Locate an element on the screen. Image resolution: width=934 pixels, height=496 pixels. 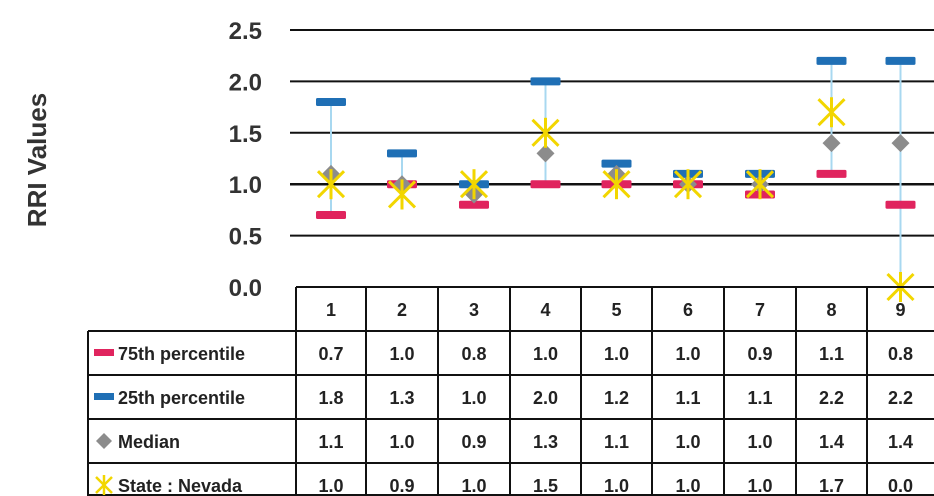
y-axis-label: RRI Values is located at coordinates (37, 160).